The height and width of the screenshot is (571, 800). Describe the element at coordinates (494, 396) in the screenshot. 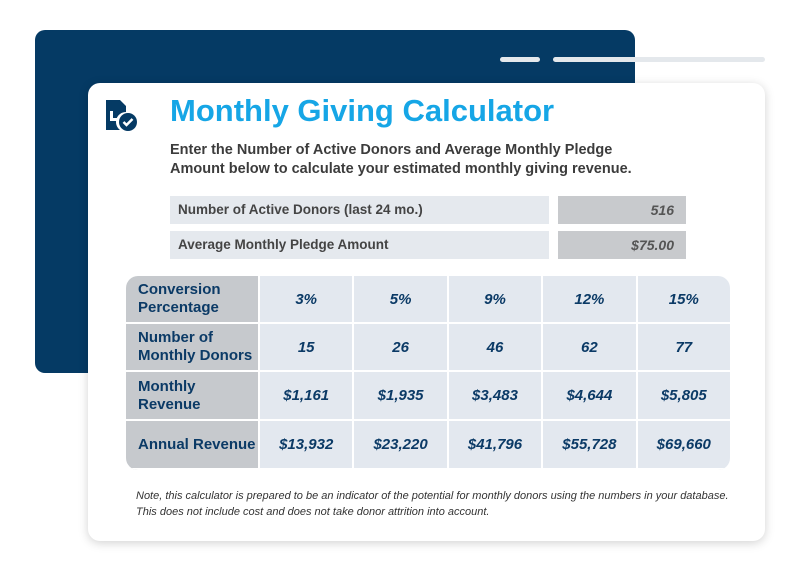

I see `table-cell: $3,483` at that location.